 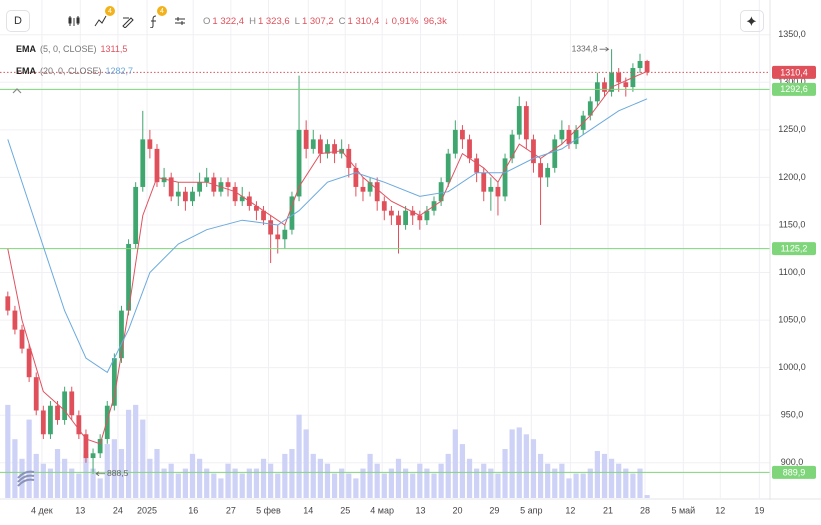 I want to click on ai-button, so click(x=752, y=21).